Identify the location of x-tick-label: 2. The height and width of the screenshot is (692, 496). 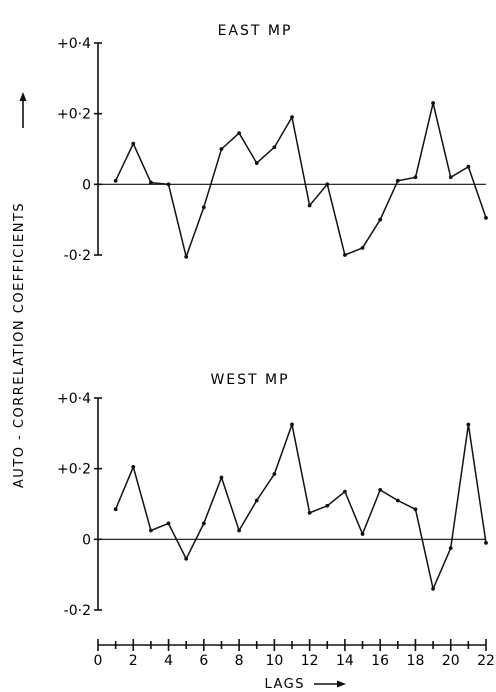
(133, 661).